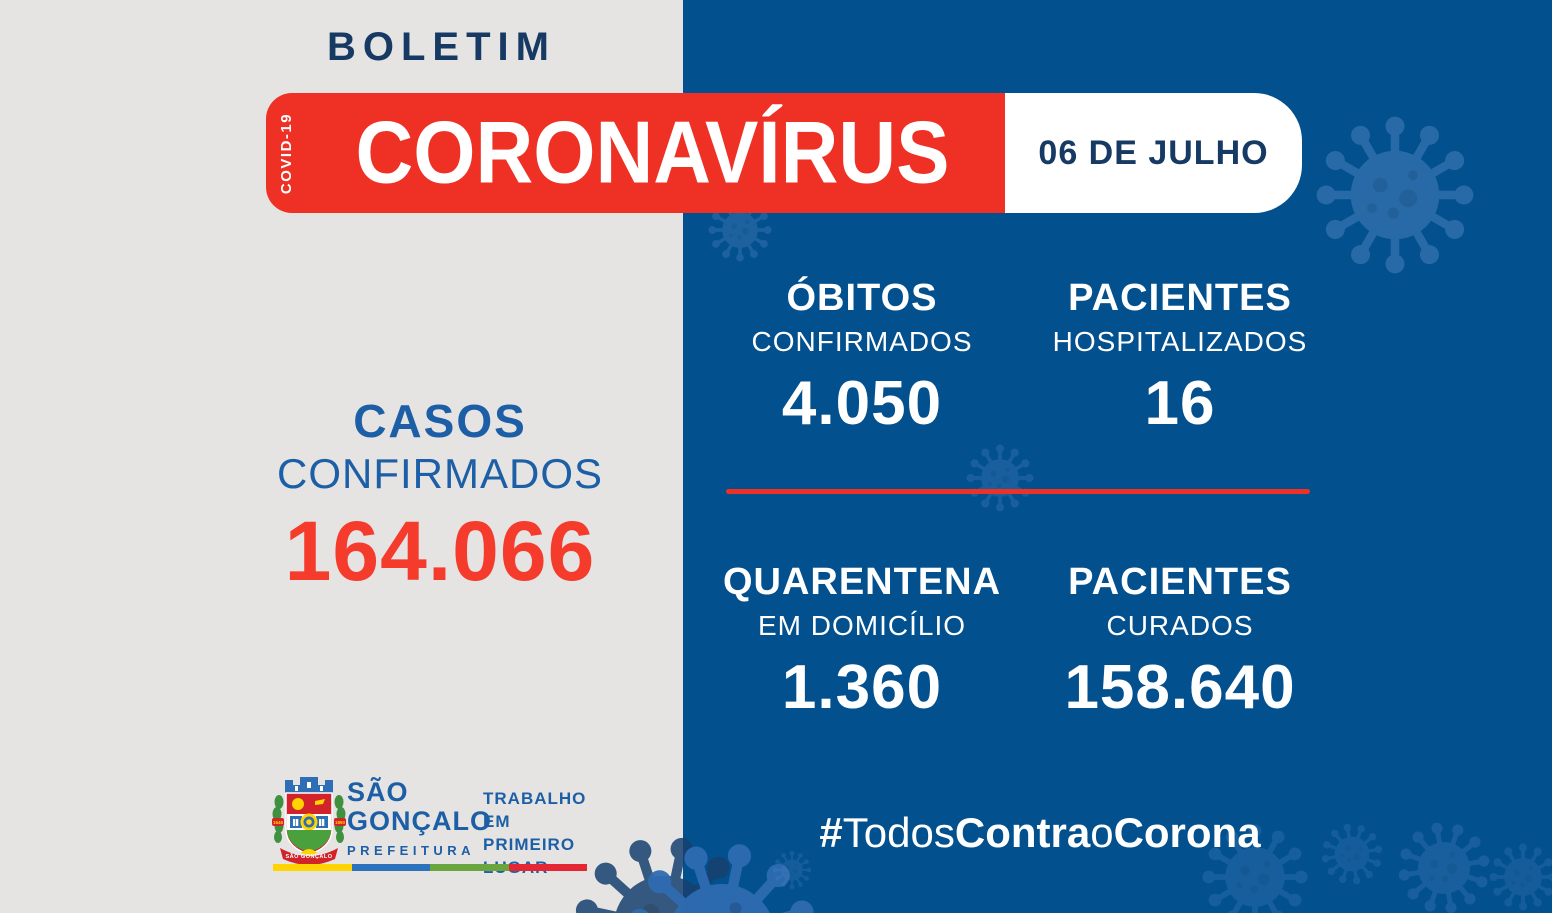 The image size is (1552, 913). I want to click on stat-sublabel: CONFIRMADOS, so click(862, 341).